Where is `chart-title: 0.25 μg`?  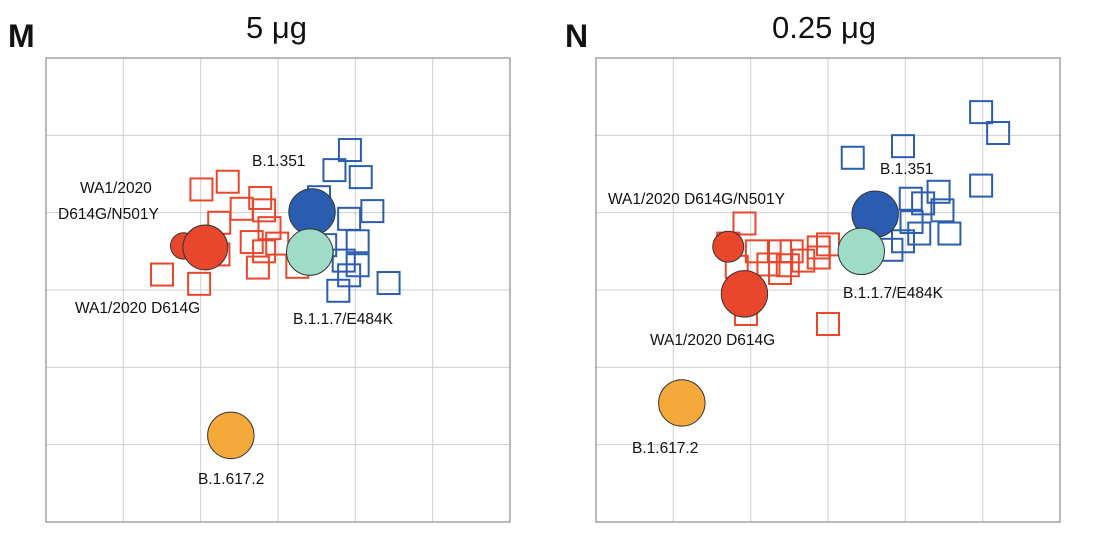
chart-title: 0.25 μg is located at coordinates (824, 27).